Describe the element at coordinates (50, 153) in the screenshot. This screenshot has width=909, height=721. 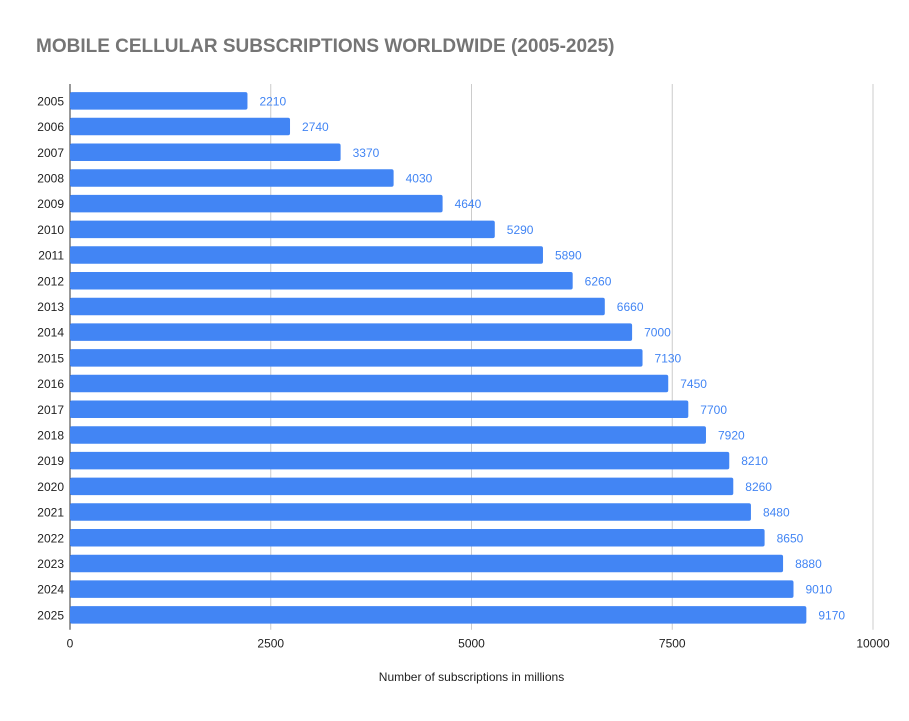
I see `y-tick-label: 2007` at that location.